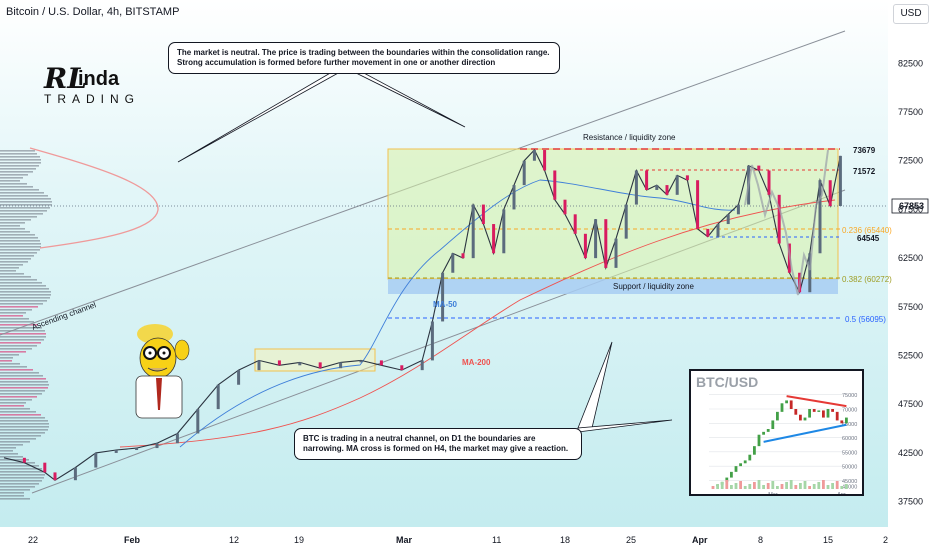  What do you see at coordinates (182, 350) in the screenshot?
I see `character-hand` at bounding box center [182, 350].